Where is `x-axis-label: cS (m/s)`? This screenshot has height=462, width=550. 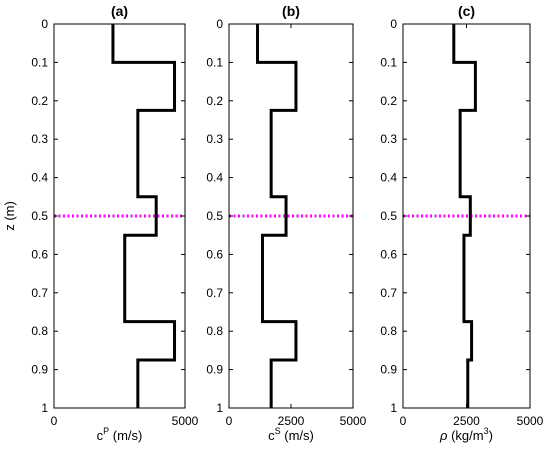 x-axis-label: cS (m/s) is located at coordinates (291, 434).